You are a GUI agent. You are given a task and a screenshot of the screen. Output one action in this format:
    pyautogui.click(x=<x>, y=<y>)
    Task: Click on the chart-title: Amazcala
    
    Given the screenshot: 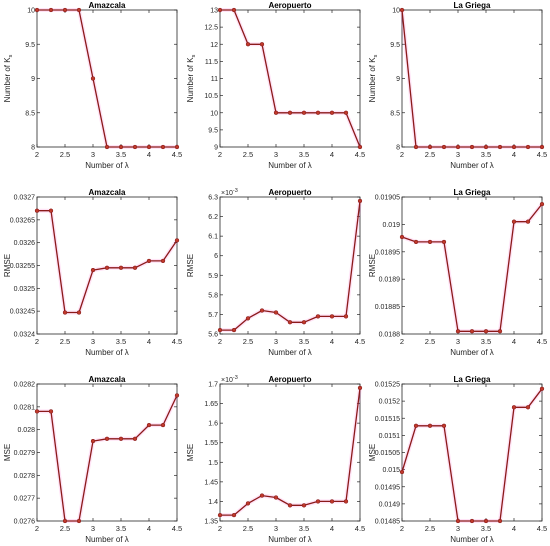 What is the action you would take?
    pyautogui.click(x=107, y=192)
    